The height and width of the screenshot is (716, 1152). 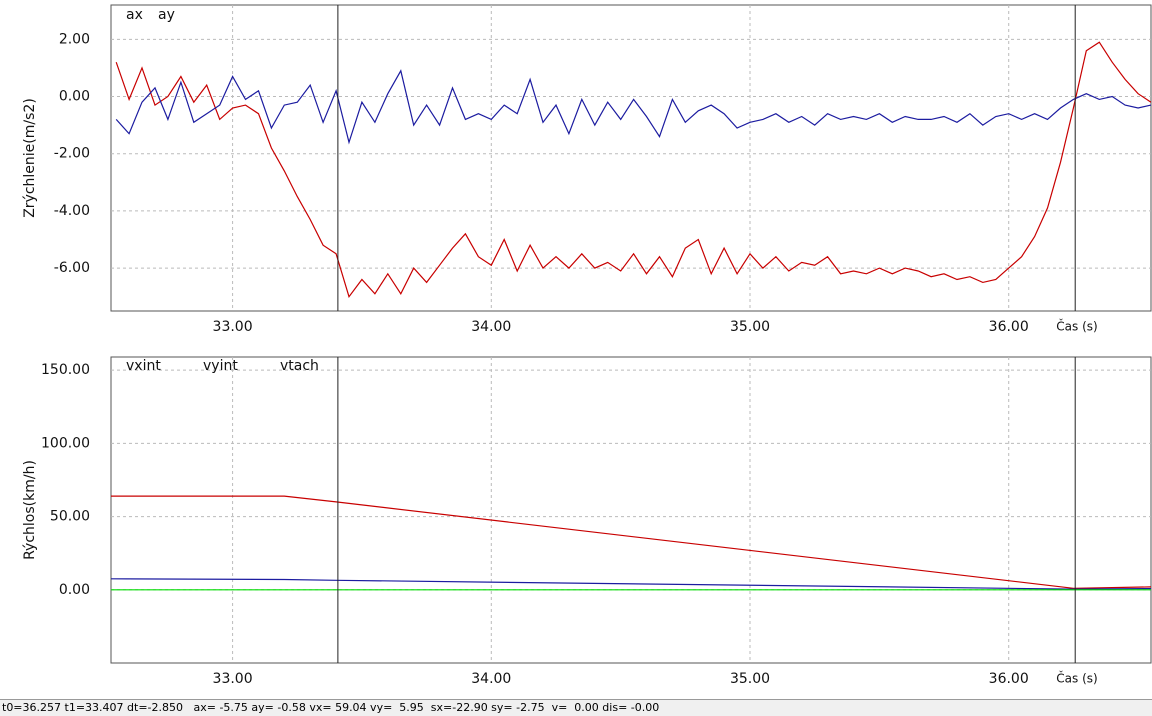 What do you see at coordinates (72, 154) in the screenshot?
I see `y-tick-label: -2.00` at bounding box center [72, 154].